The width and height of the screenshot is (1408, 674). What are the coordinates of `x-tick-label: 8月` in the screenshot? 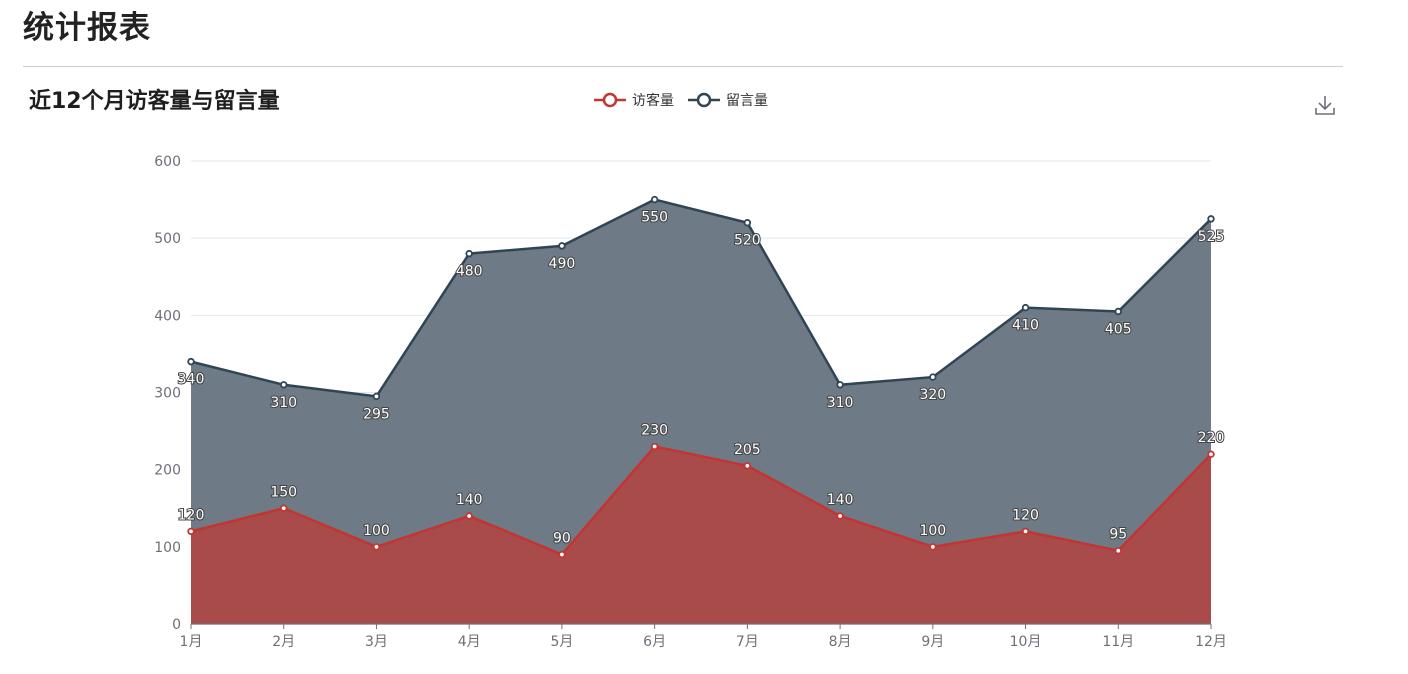 It's located at (840, 642).